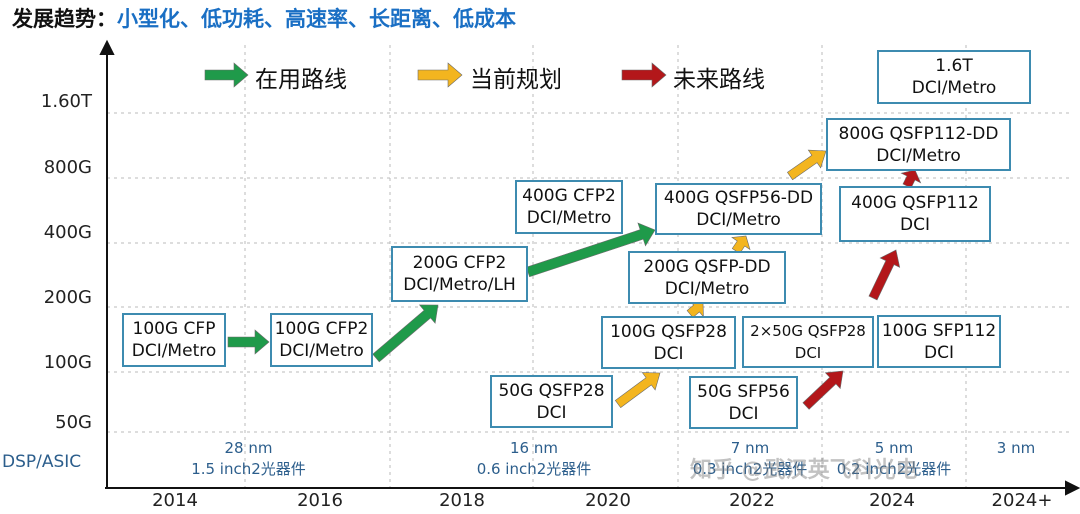 The image size is (1080, 514). What do you see at coordinates (534, 448) in the screenshot?
I see `node-label: 16 nm` at bounding box center [534, 448].